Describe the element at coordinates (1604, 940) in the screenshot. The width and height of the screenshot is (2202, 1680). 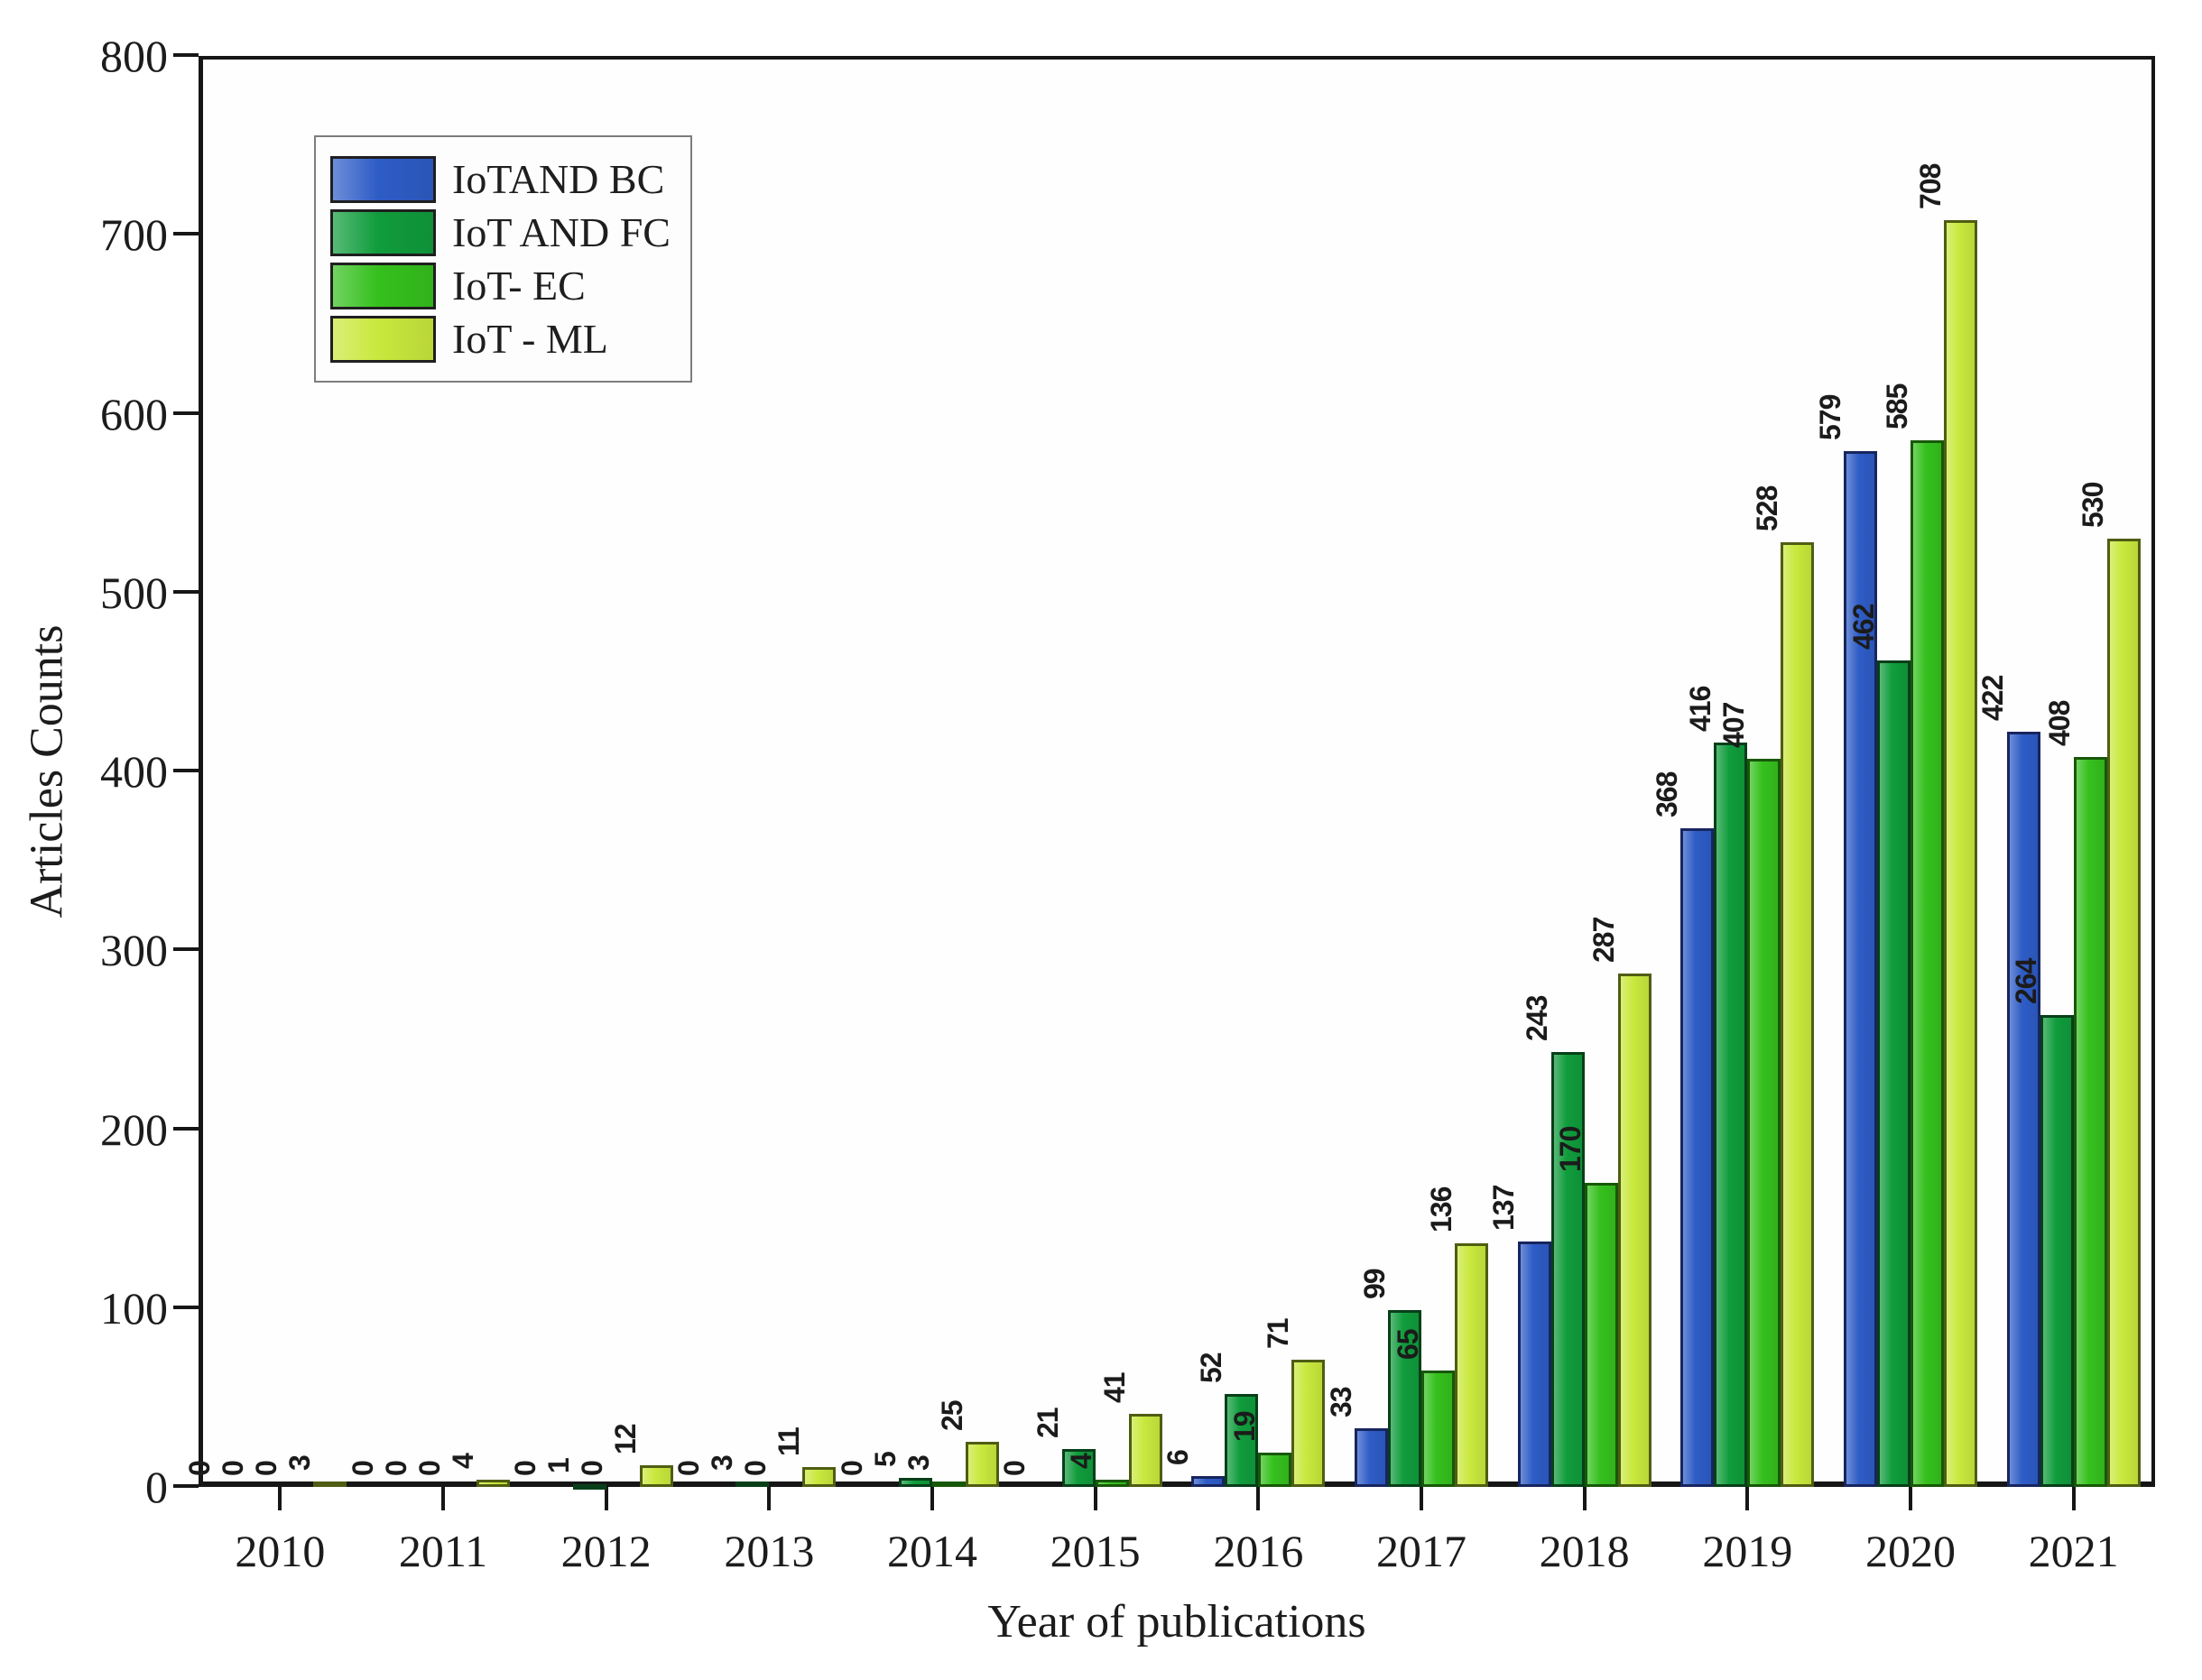
I see `bar-value-label: 287` at that location.